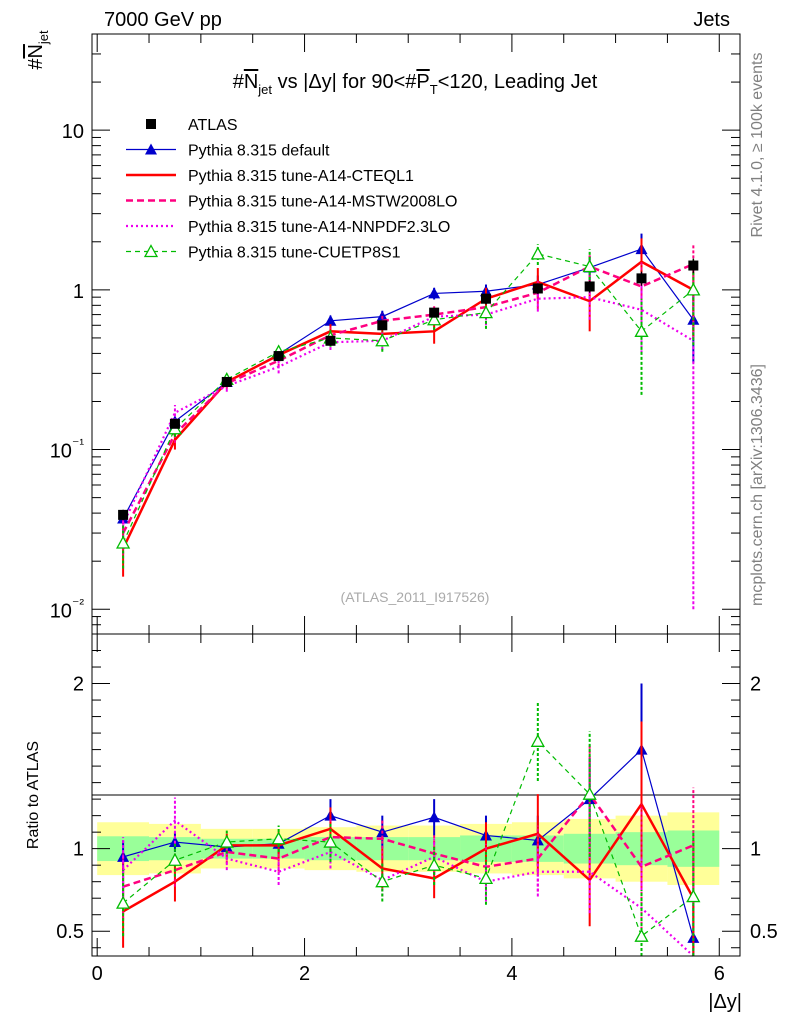 This screenshot has height=1024, width=786. Describe the element at coordinates (755, 850) in the screenshot. I see `ratio-ytick-label-right: 1` at that location.